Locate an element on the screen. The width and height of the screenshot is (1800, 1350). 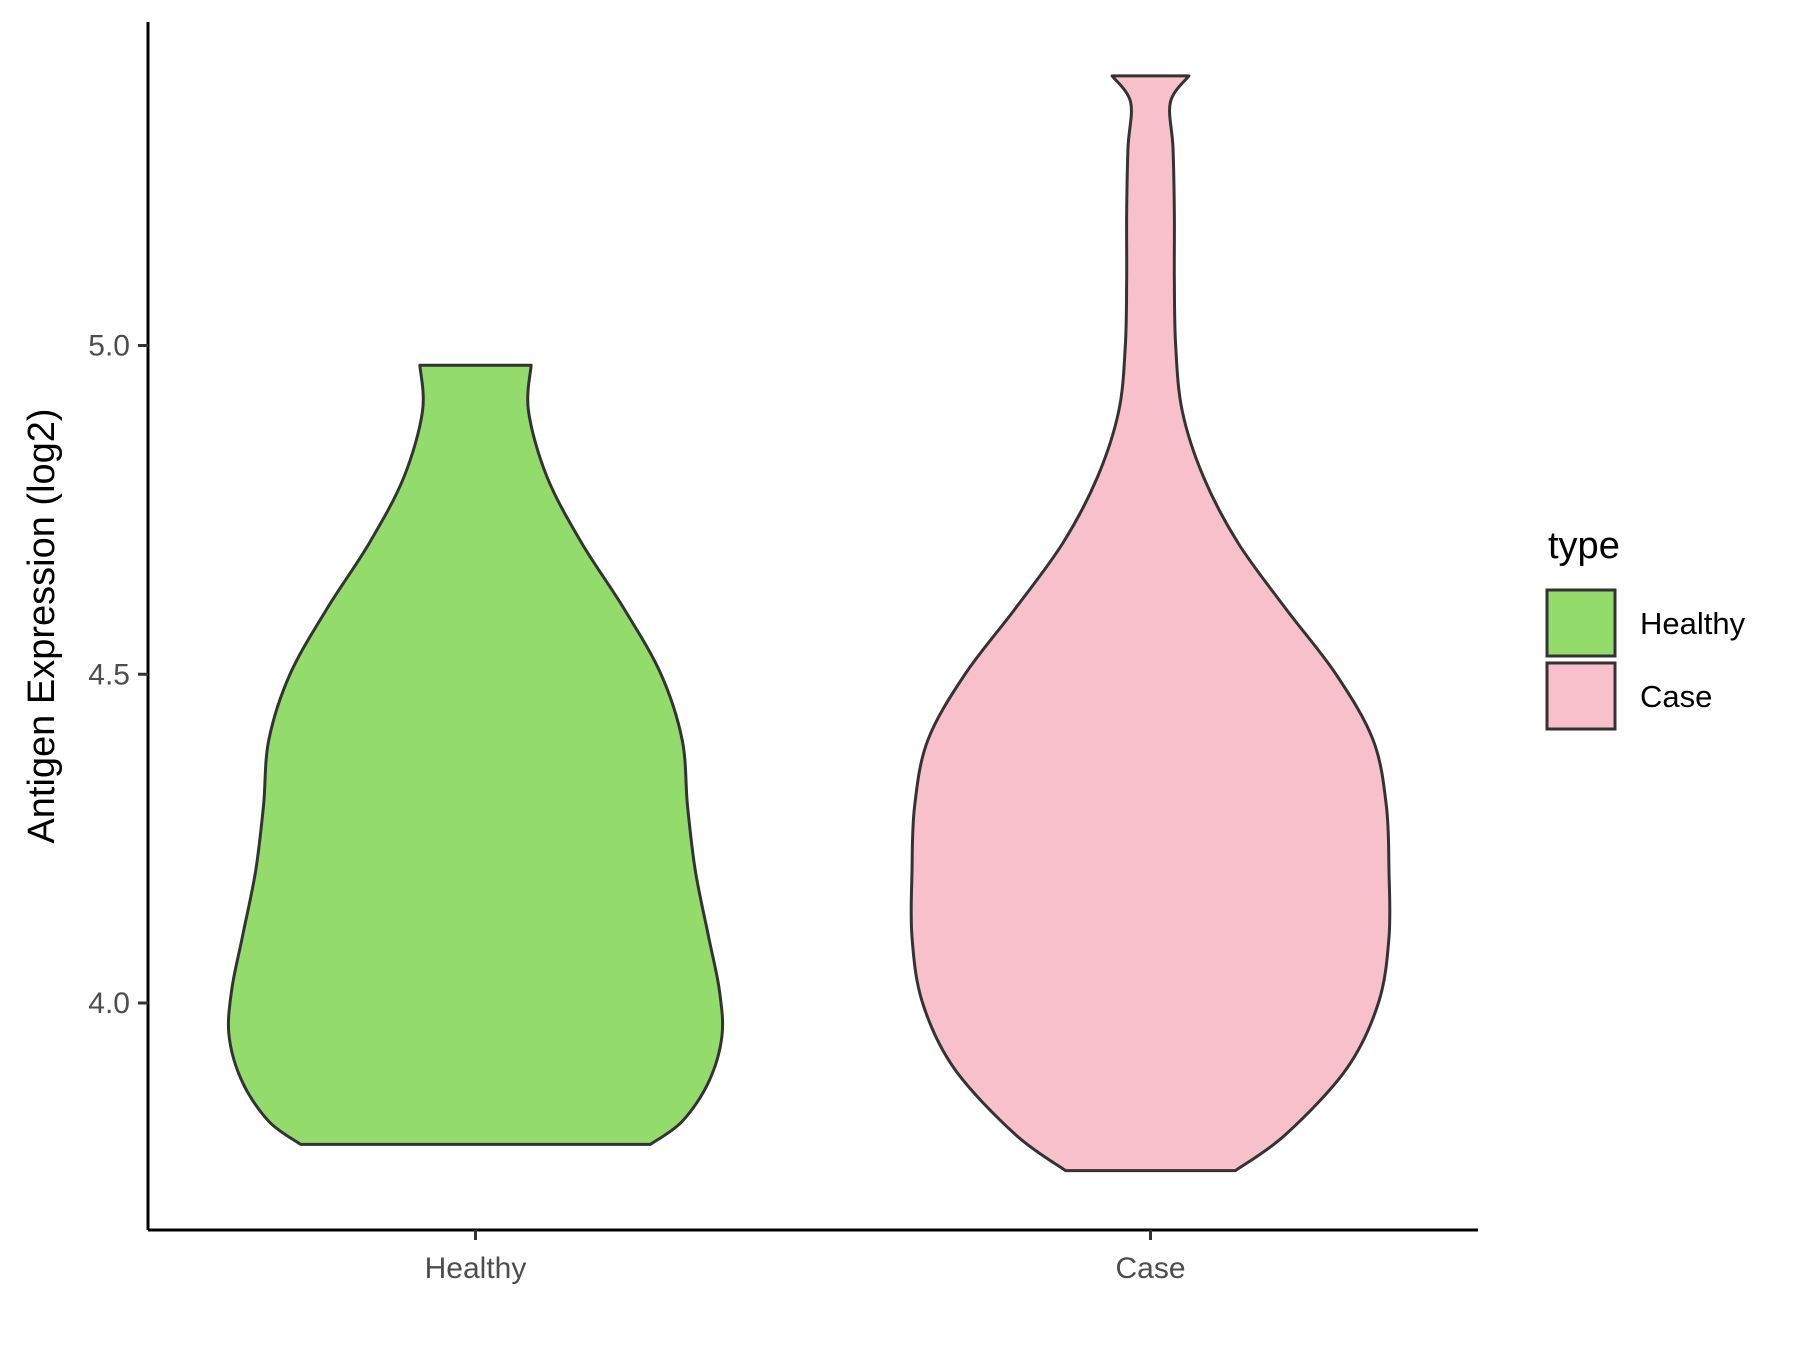
y-tick-label: 5.0 is located at coordinates (109, 346).